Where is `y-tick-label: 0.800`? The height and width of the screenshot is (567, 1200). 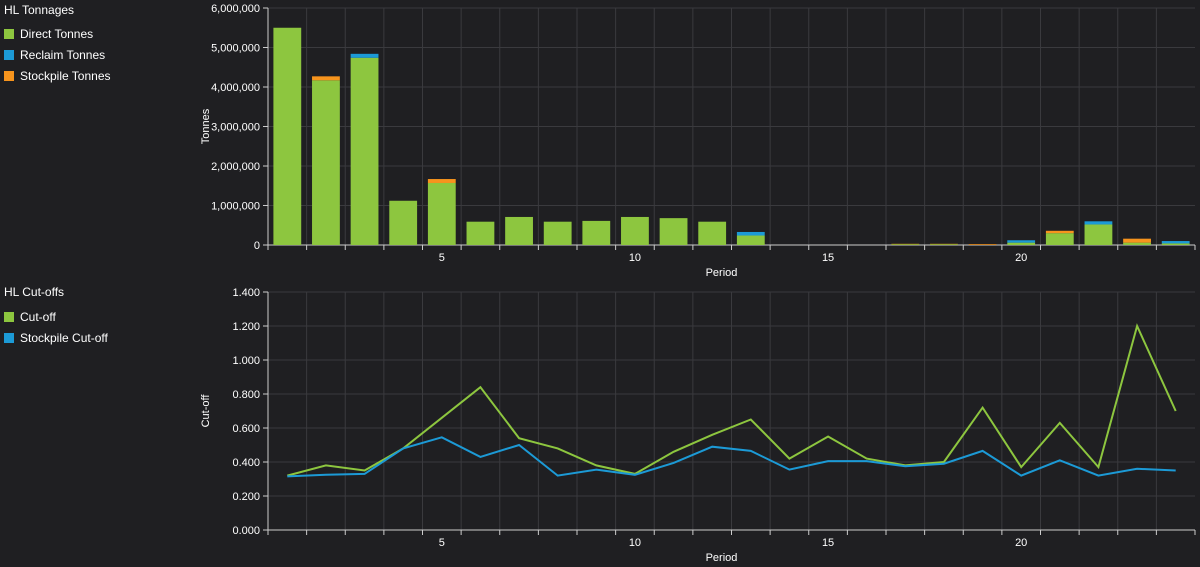
y-tick-label: 0.800 is located at coordinates (246, 395).